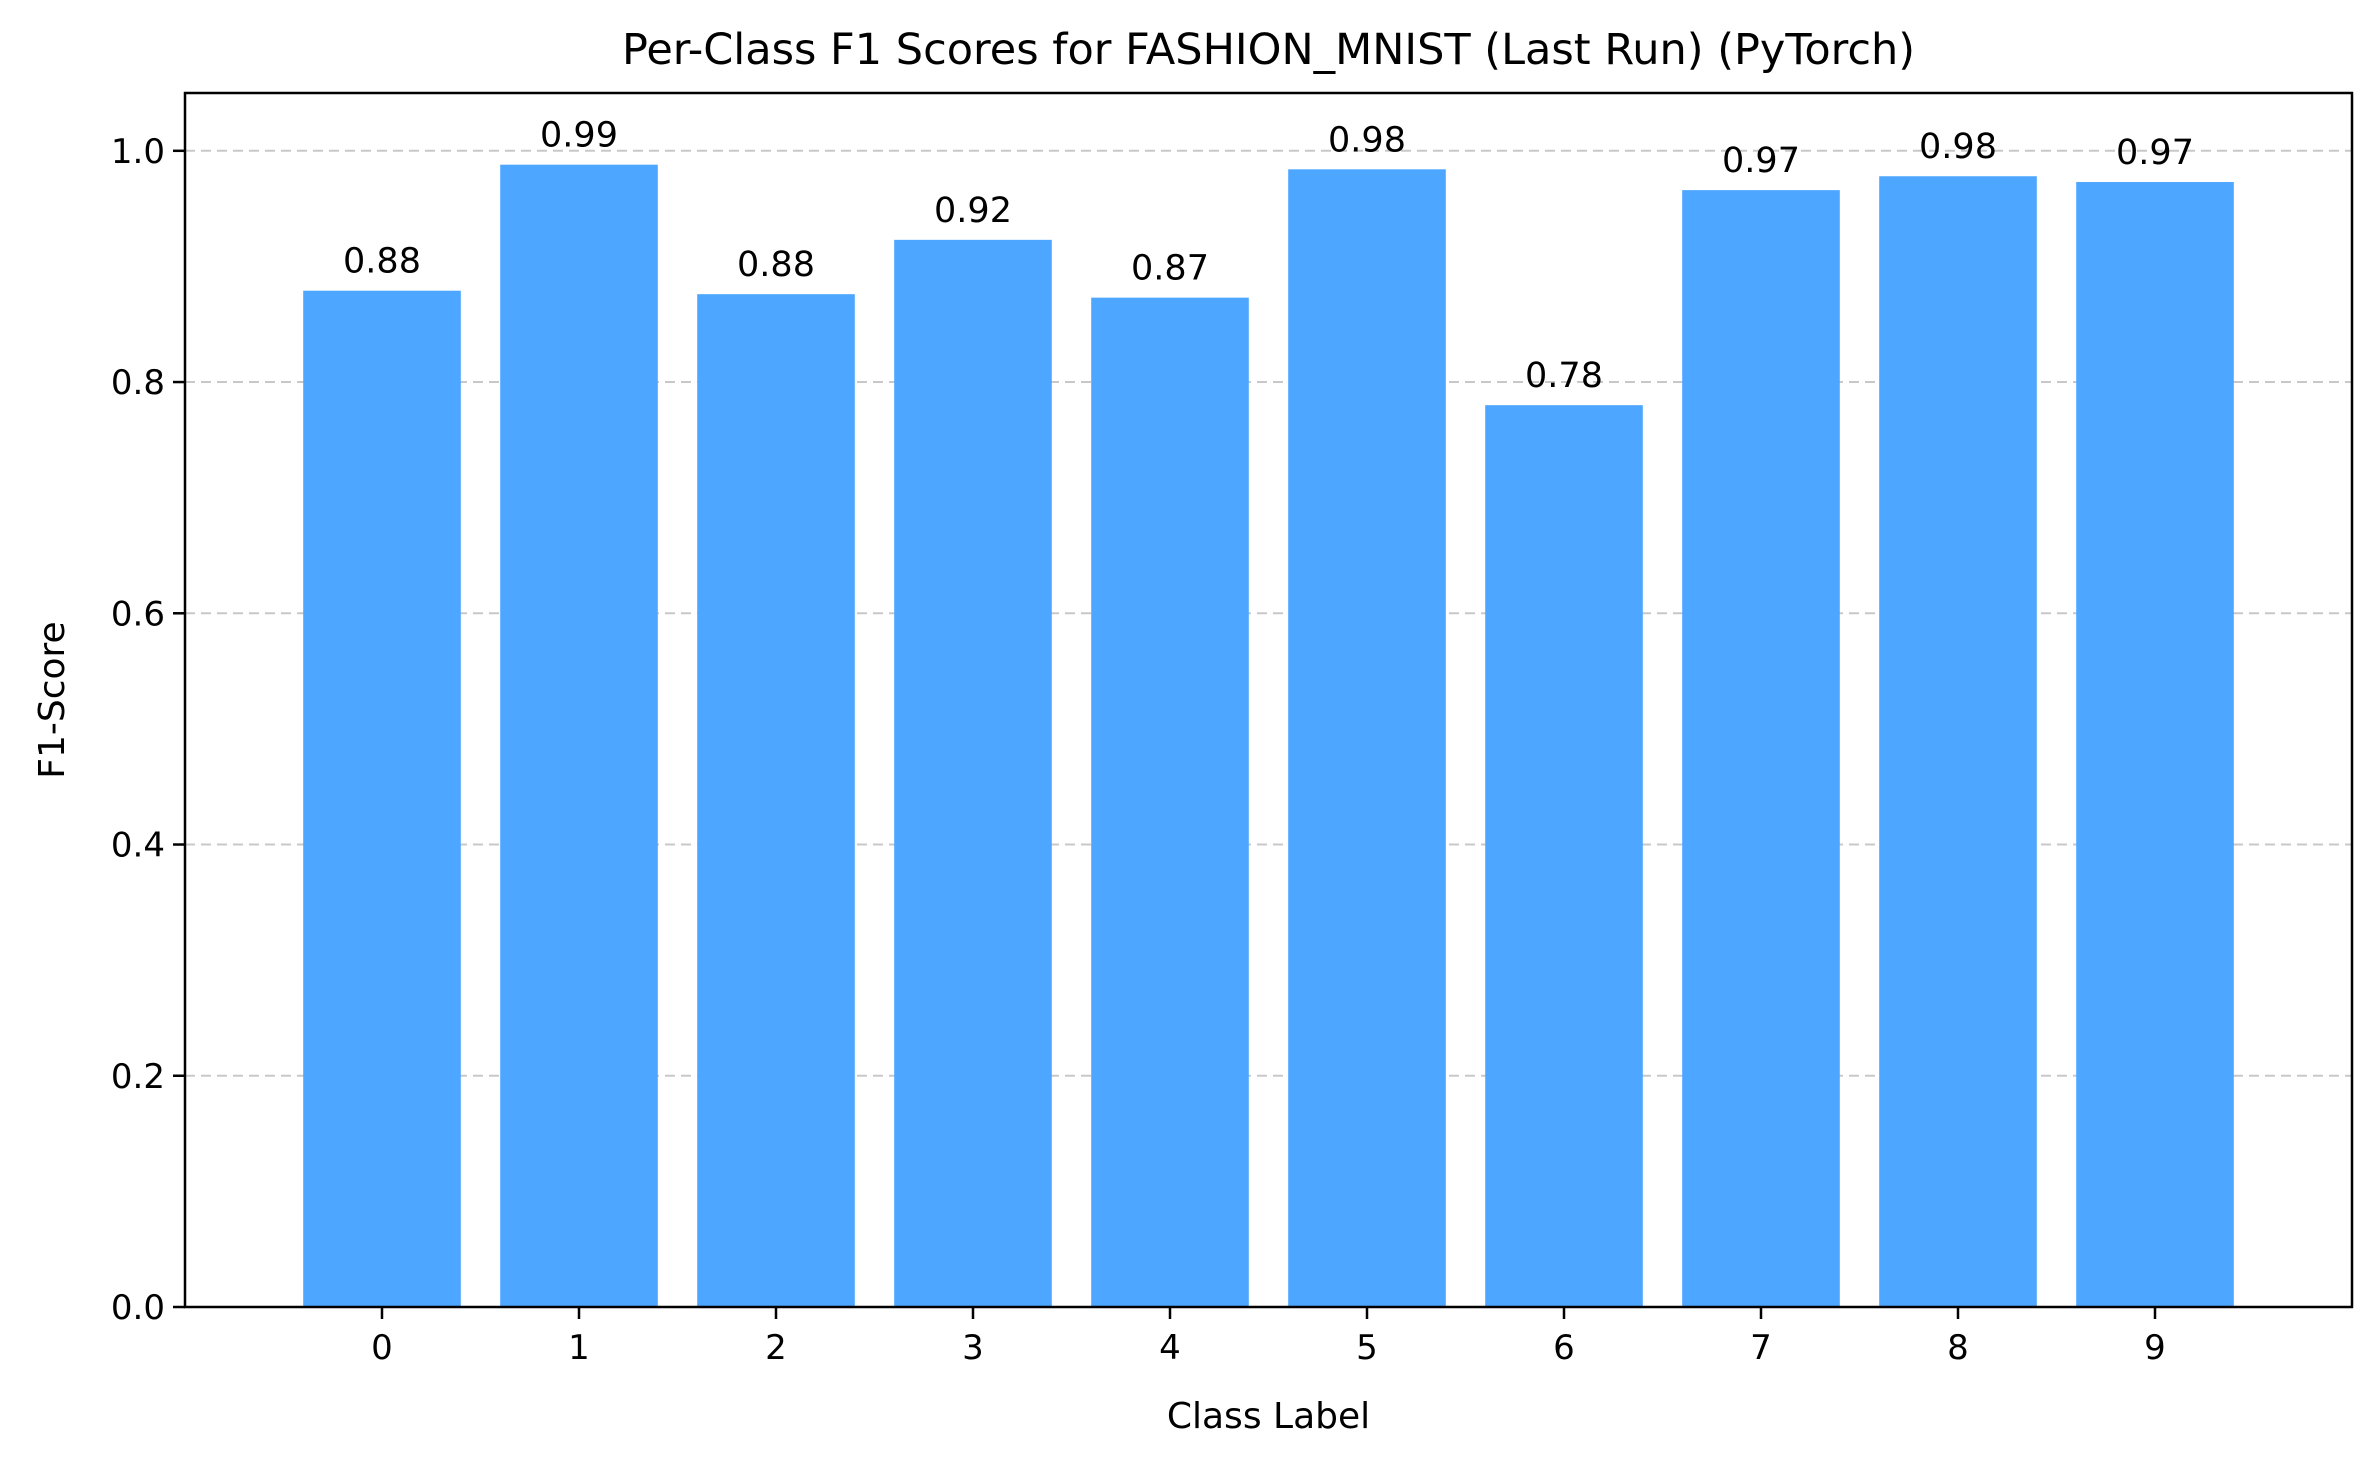  Describe the element at coordinates (1761, 1348) in the screenshot. I see `x-tick-label: 7` at that location.